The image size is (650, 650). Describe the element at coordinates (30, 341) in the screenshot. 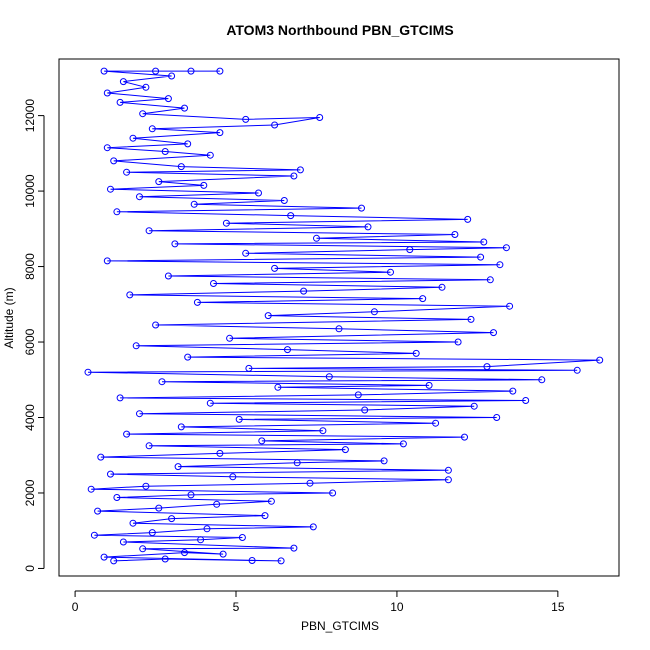

I see `y-tick-label: 6000` at that location.